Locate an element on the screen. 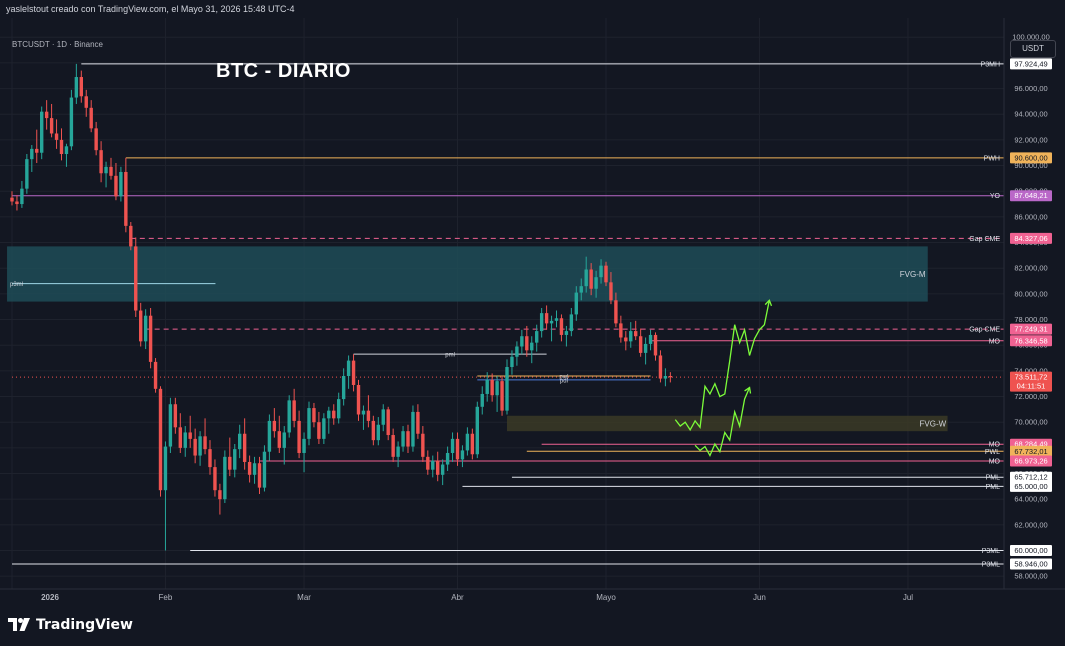  tradingview-logo: TradingView is located at coordinates (70, 625).